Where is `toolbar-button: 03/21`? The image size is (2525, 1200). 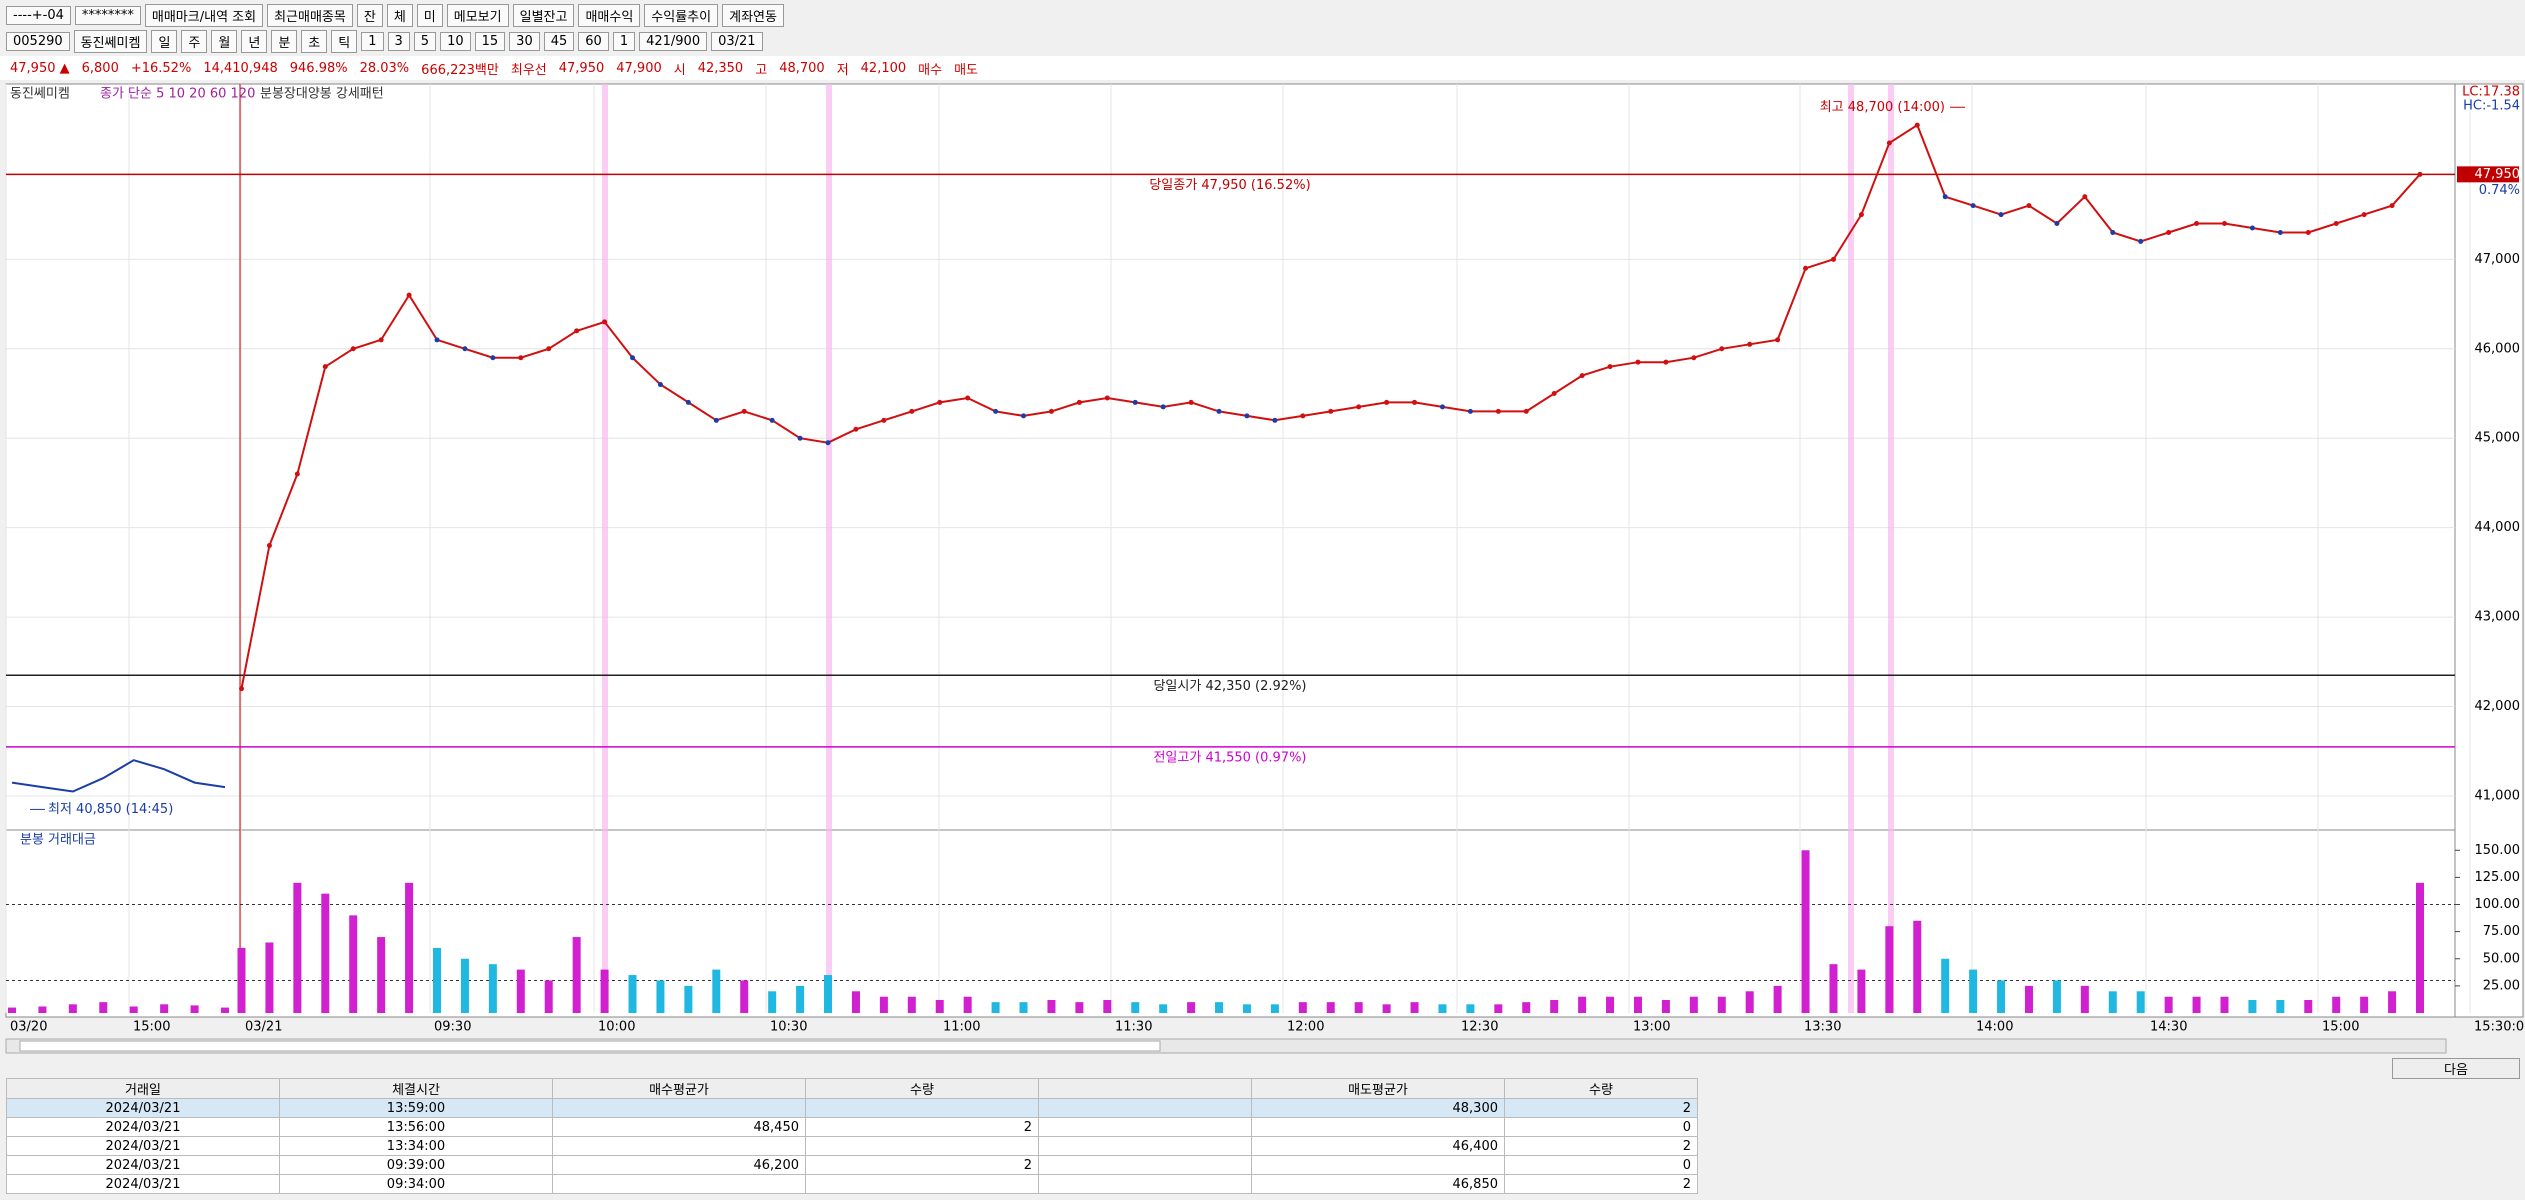 toolbar-button: 03/21 is located at coordinates (737, 41).